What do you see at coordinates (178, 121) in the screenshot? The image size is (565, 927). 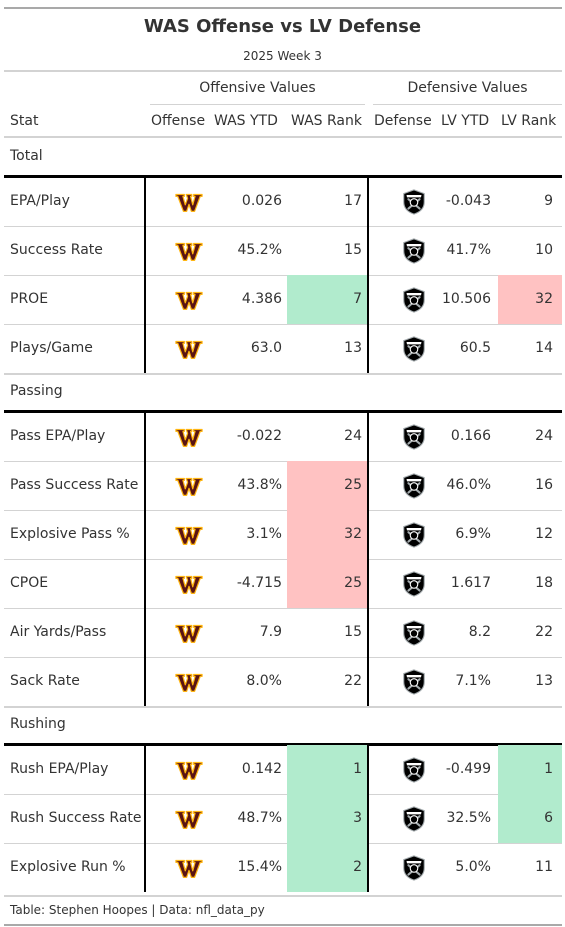 I see `col-header-offense: Offense` at bounding box center [178, 121].